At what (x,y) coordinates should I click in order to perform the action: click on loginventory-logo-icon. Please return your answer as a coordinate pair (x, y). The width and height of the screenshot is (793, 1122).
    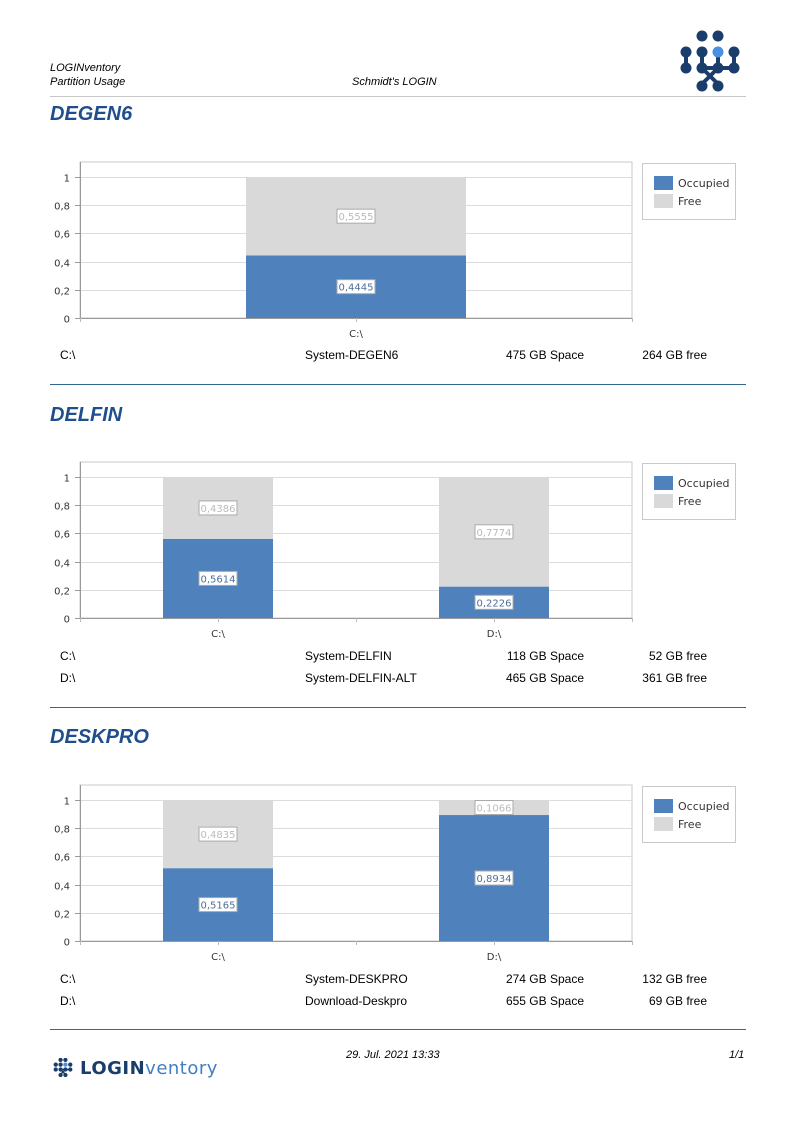
    Looking at the image, I should click on (710, 63).